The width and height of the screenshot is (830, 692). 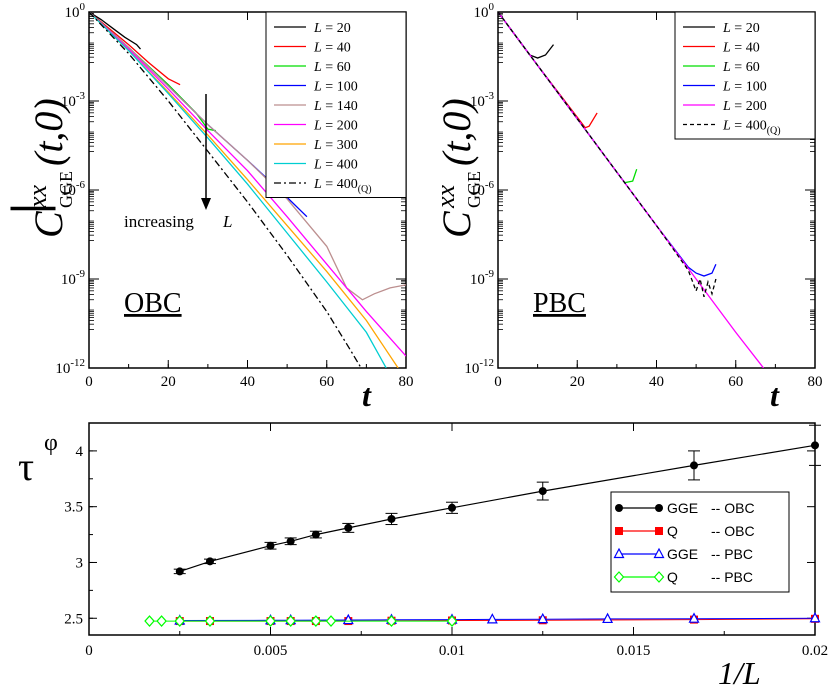 I want to click on pbc-ylabel-sup: xx, so click(x=445, y=196).